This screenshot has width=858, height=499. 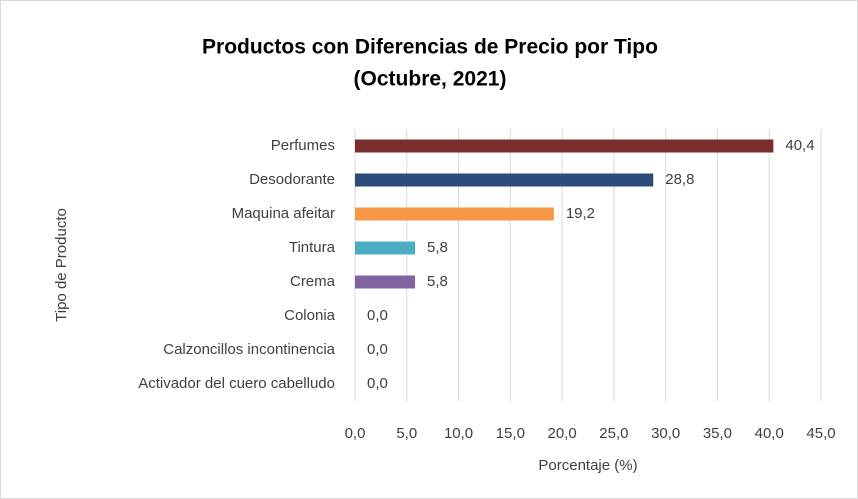 I want to click on y-axis-title: Tipo de Producto, so click(x=61, y=265).